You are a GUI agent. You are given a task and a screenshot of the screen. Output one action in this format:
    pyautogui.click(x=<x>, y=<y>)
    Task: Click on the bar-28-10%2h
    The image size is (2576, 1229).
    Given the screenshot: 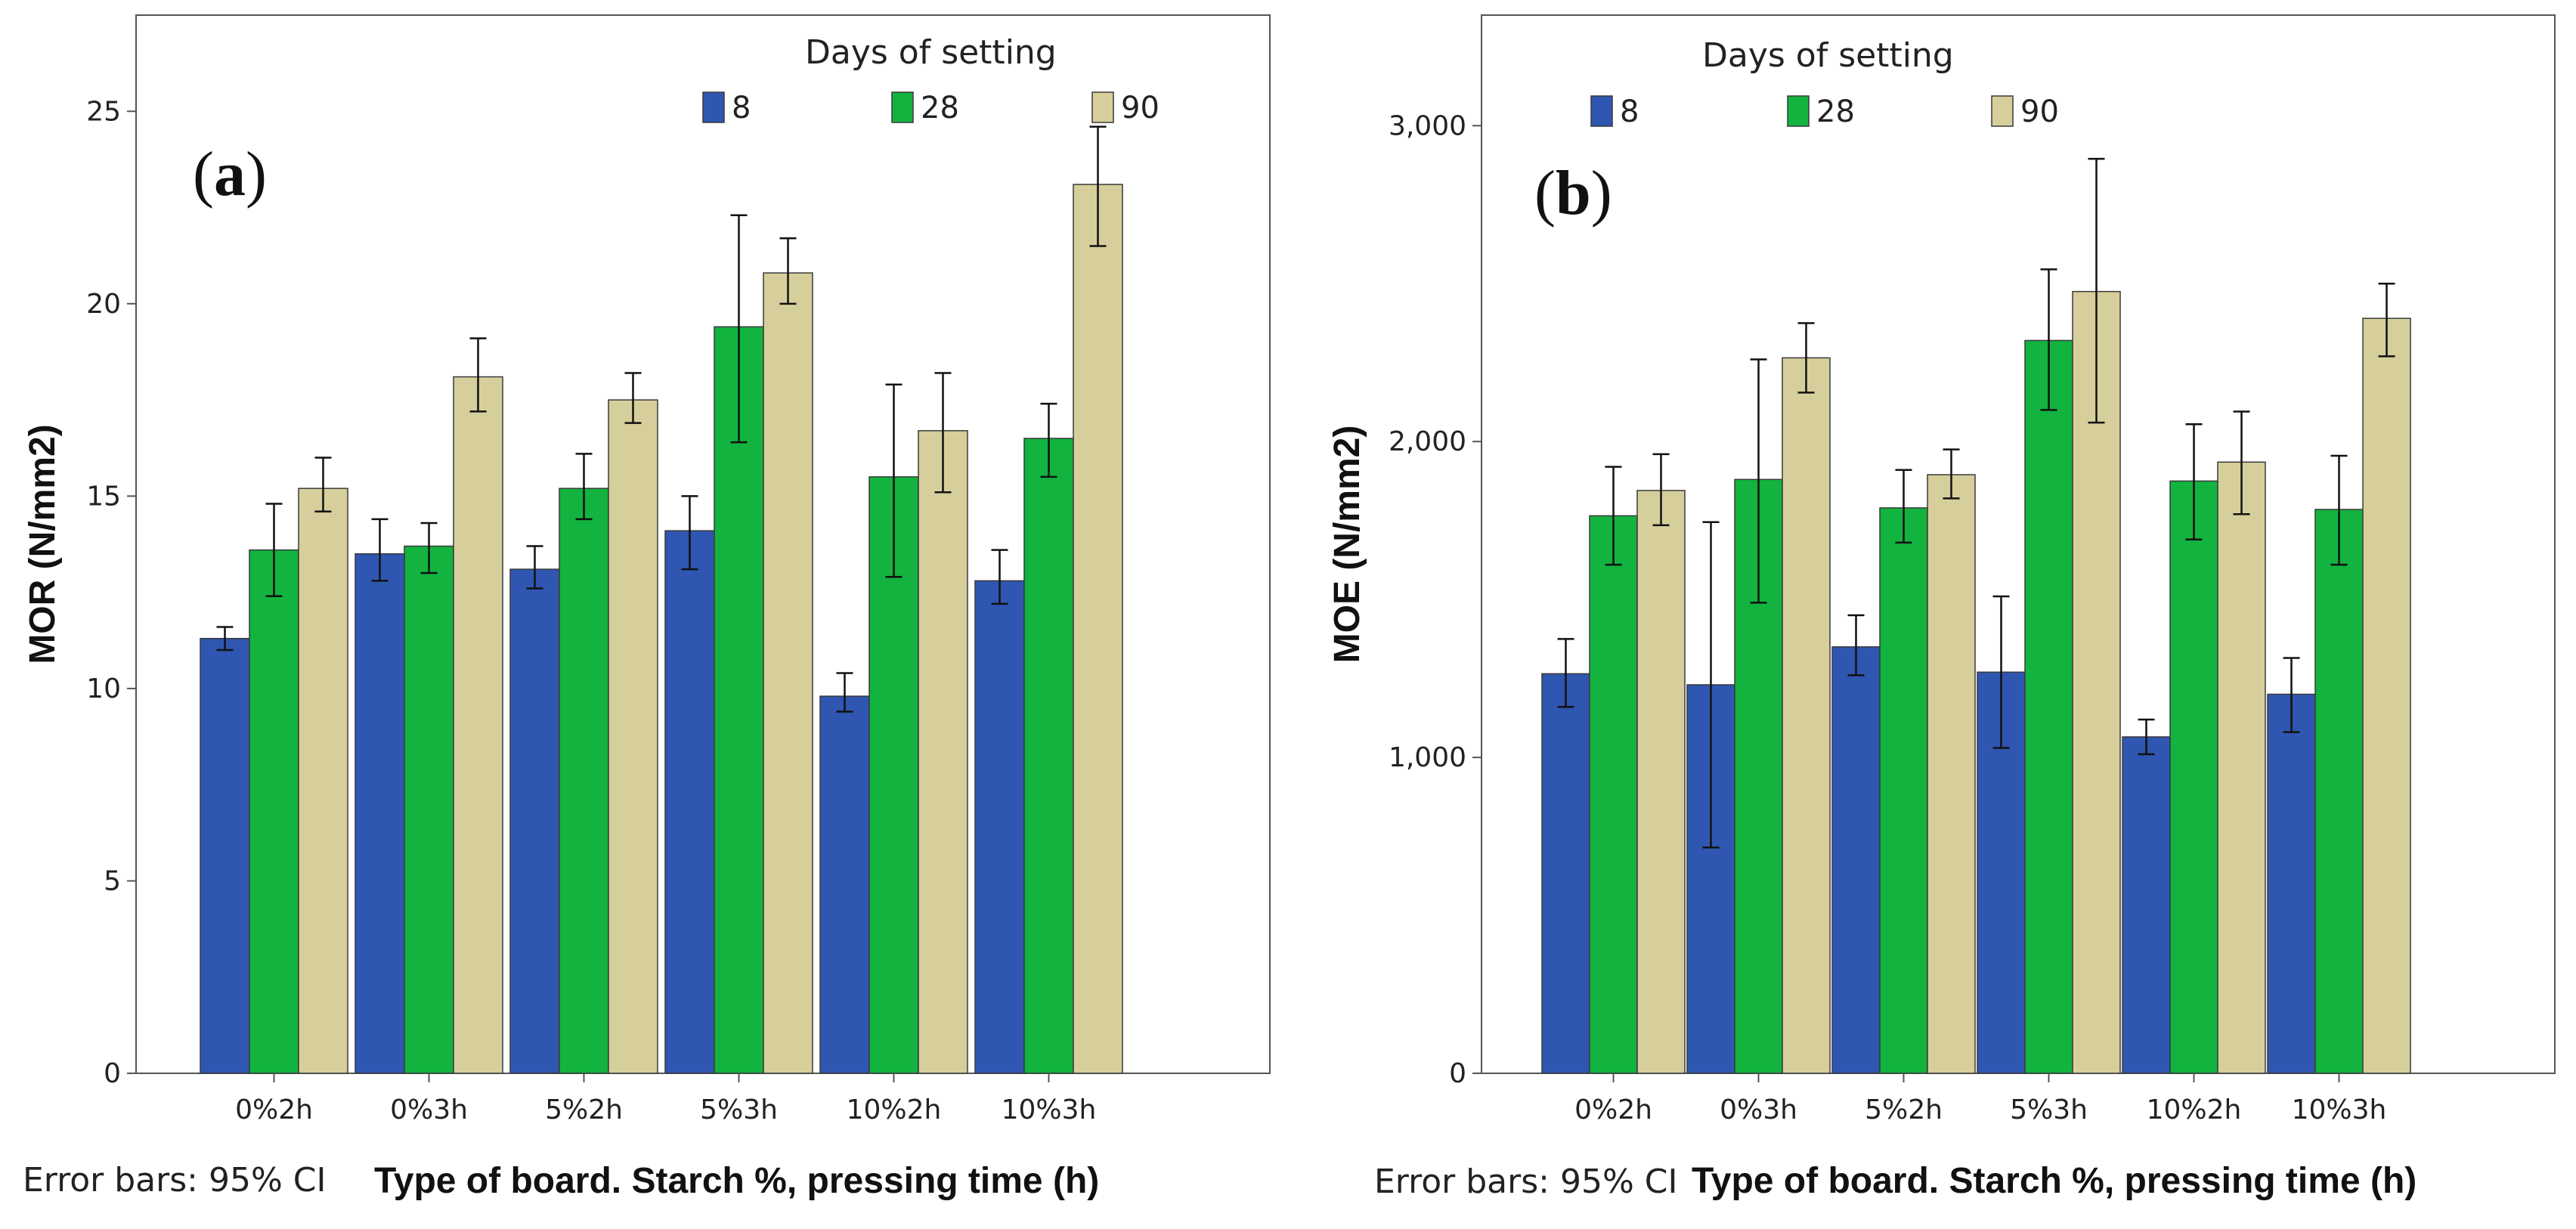 What is the action you would take?
    pyautogui.click(x=2193, y=777)
    